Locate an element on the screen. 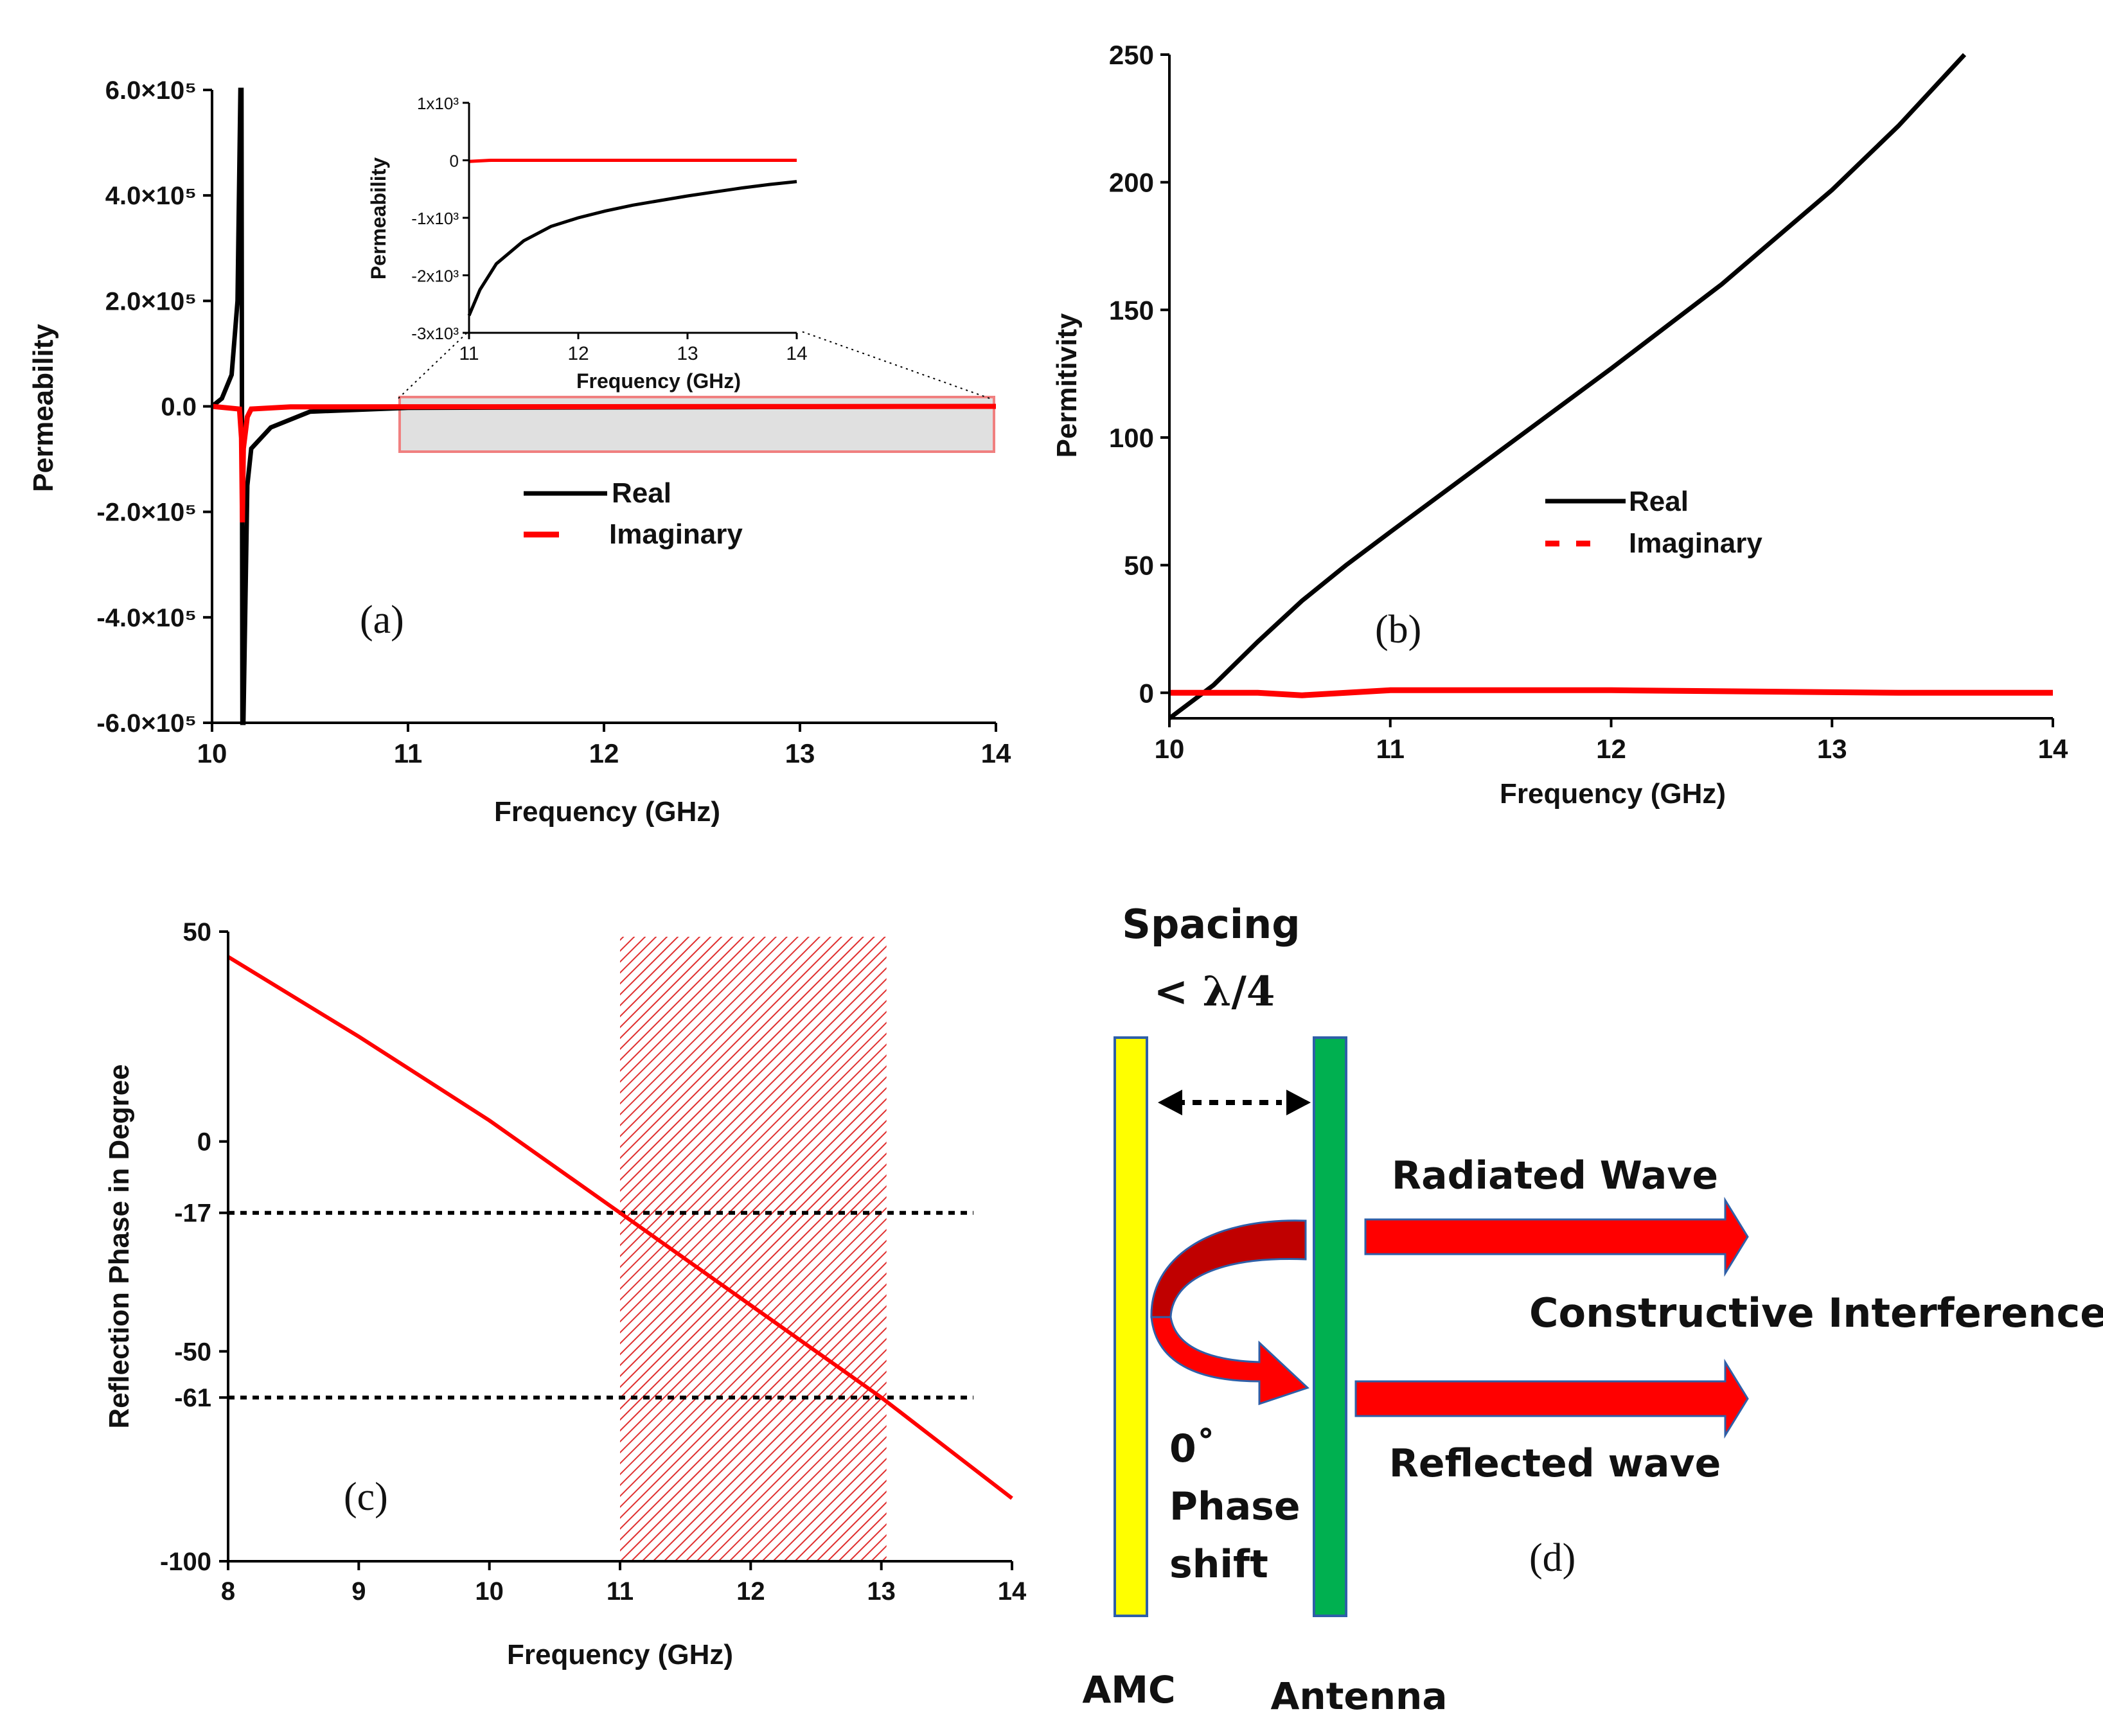 Image resolution: width=2103 pixels, height=1736 pixels. antenna-plate is located at coordinates (1330, 1326).